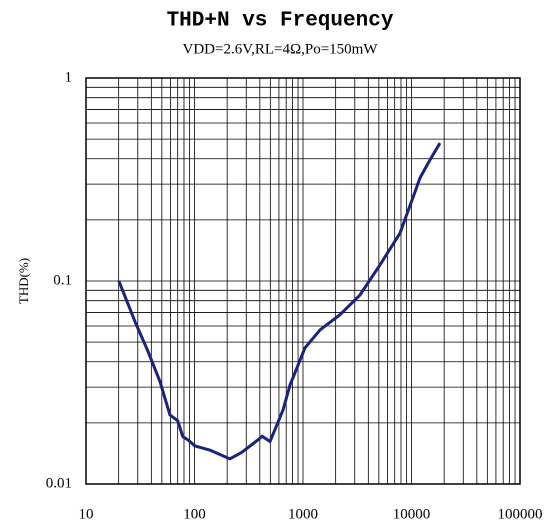 The image size is (553, 524). I want to click on x-tick-label: 100, so click(194, 514).